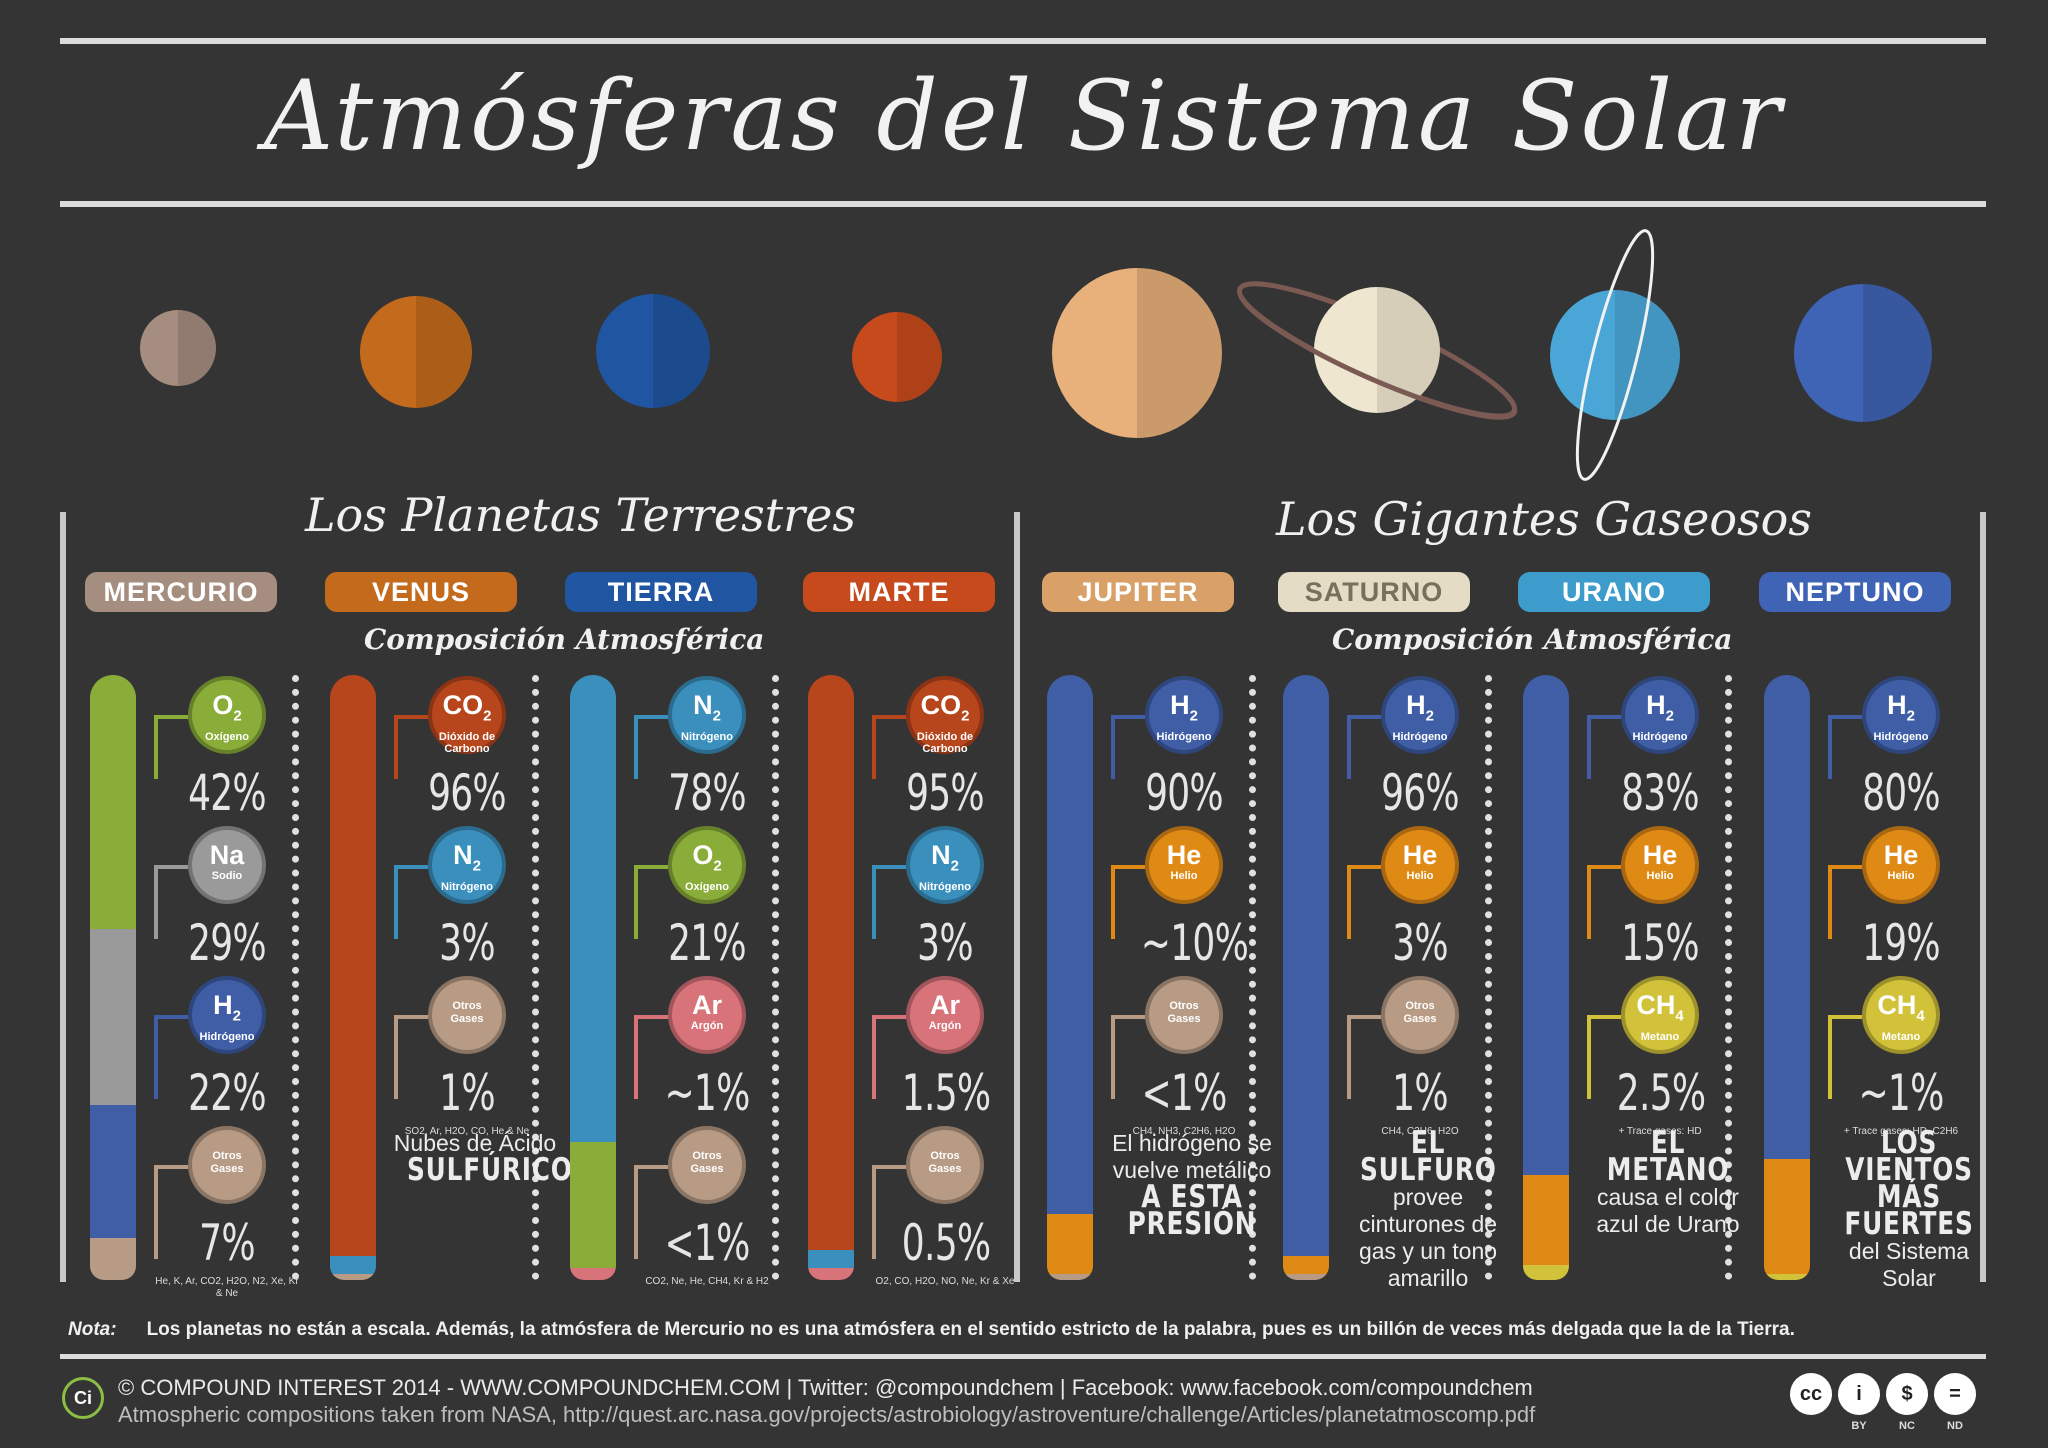 This screenshot has width=2048, height=1448. I want to click on bar-segment-mercurio-otros, so click(113, 1258).